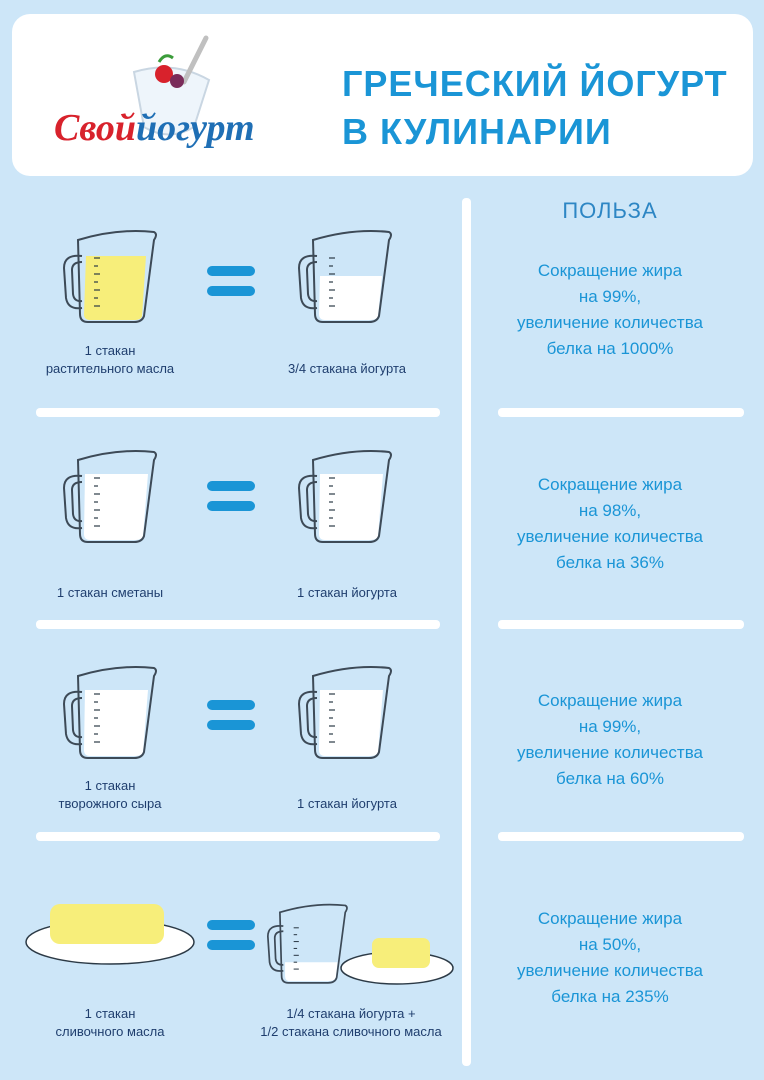  I want to click on benefits-heading: ПОЛЬЗА, so click(610, 210).